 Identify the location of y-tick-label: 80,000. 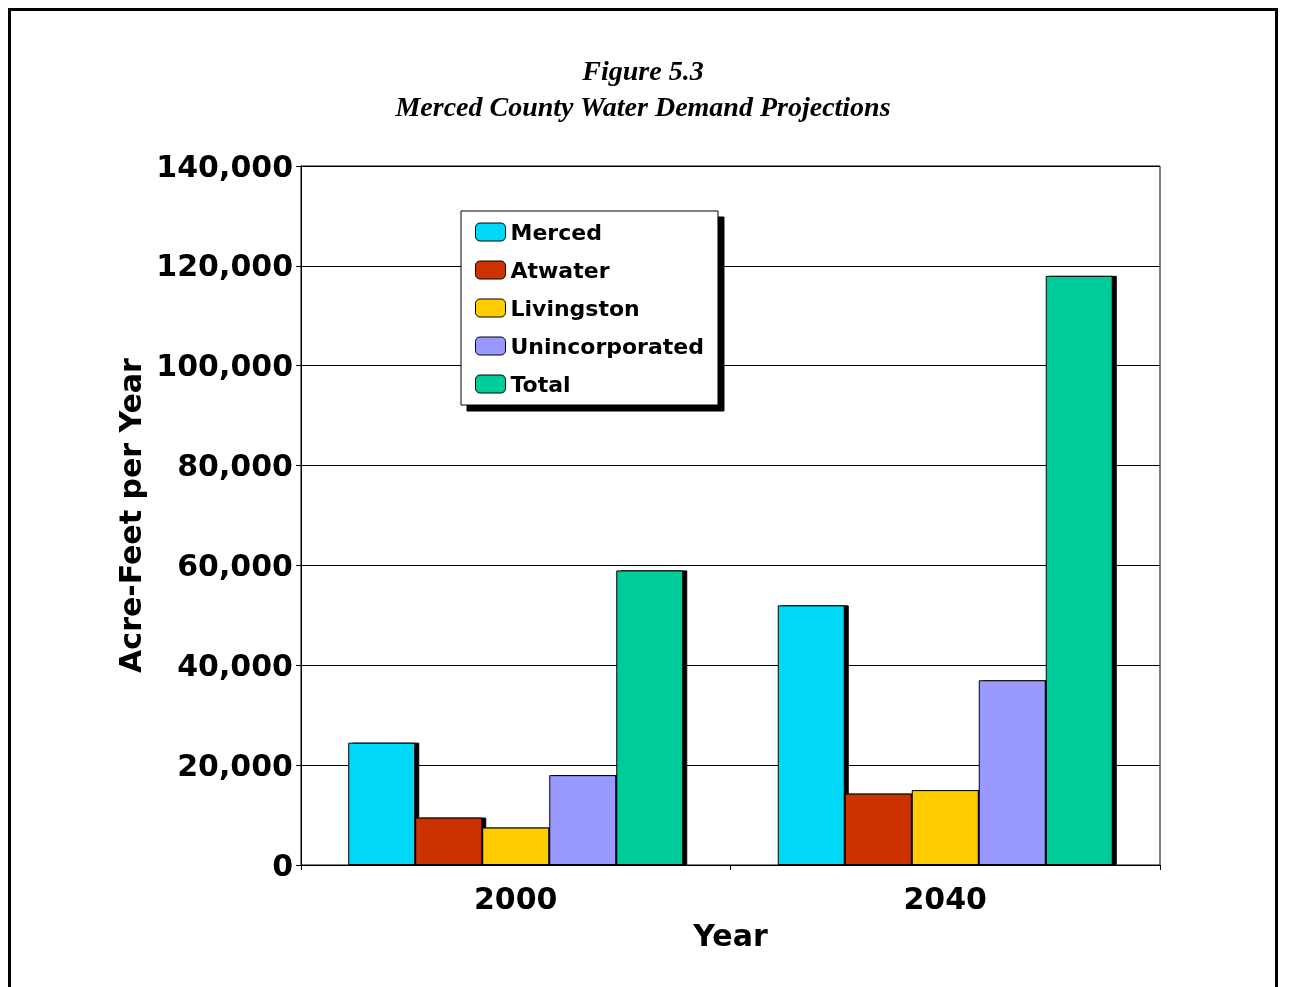
(235, 466).